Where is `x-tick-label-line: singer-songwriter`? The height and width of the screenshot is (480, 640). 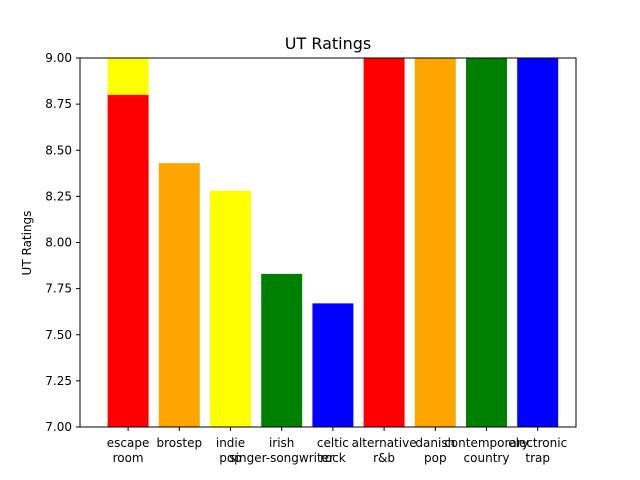 x-tick-label-line: singer-songwriter is located at coordinates (281, 458).